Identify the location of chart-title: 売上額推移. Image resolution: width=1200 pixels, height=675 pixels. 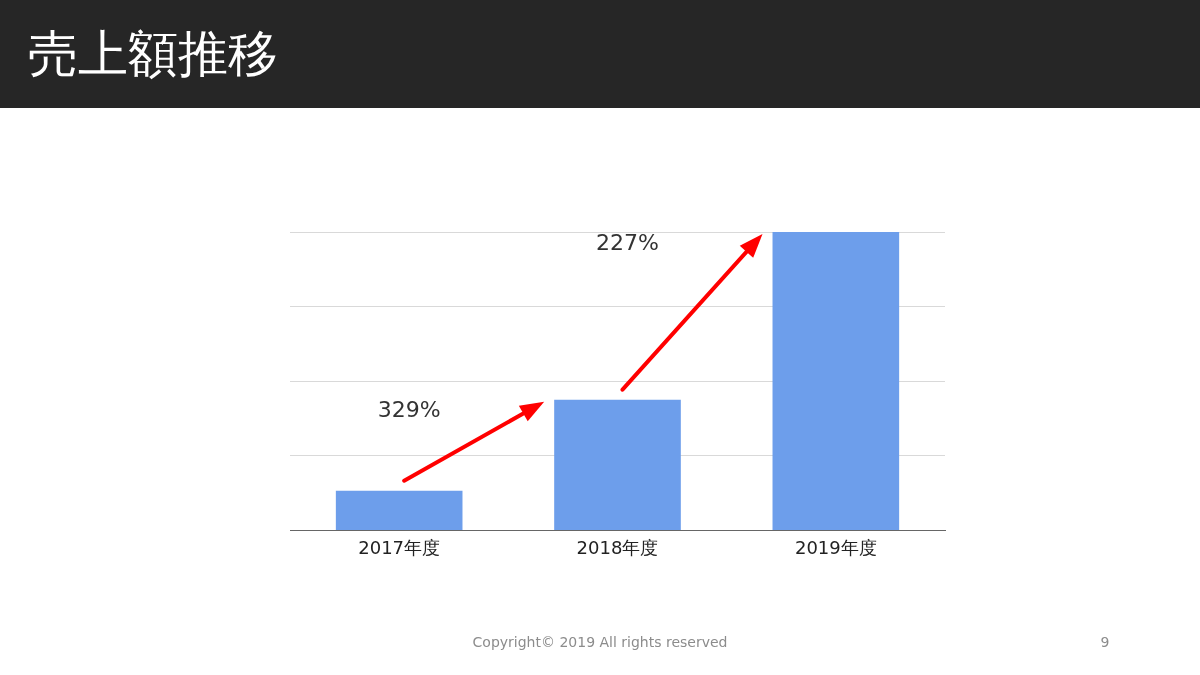
(153, 54).